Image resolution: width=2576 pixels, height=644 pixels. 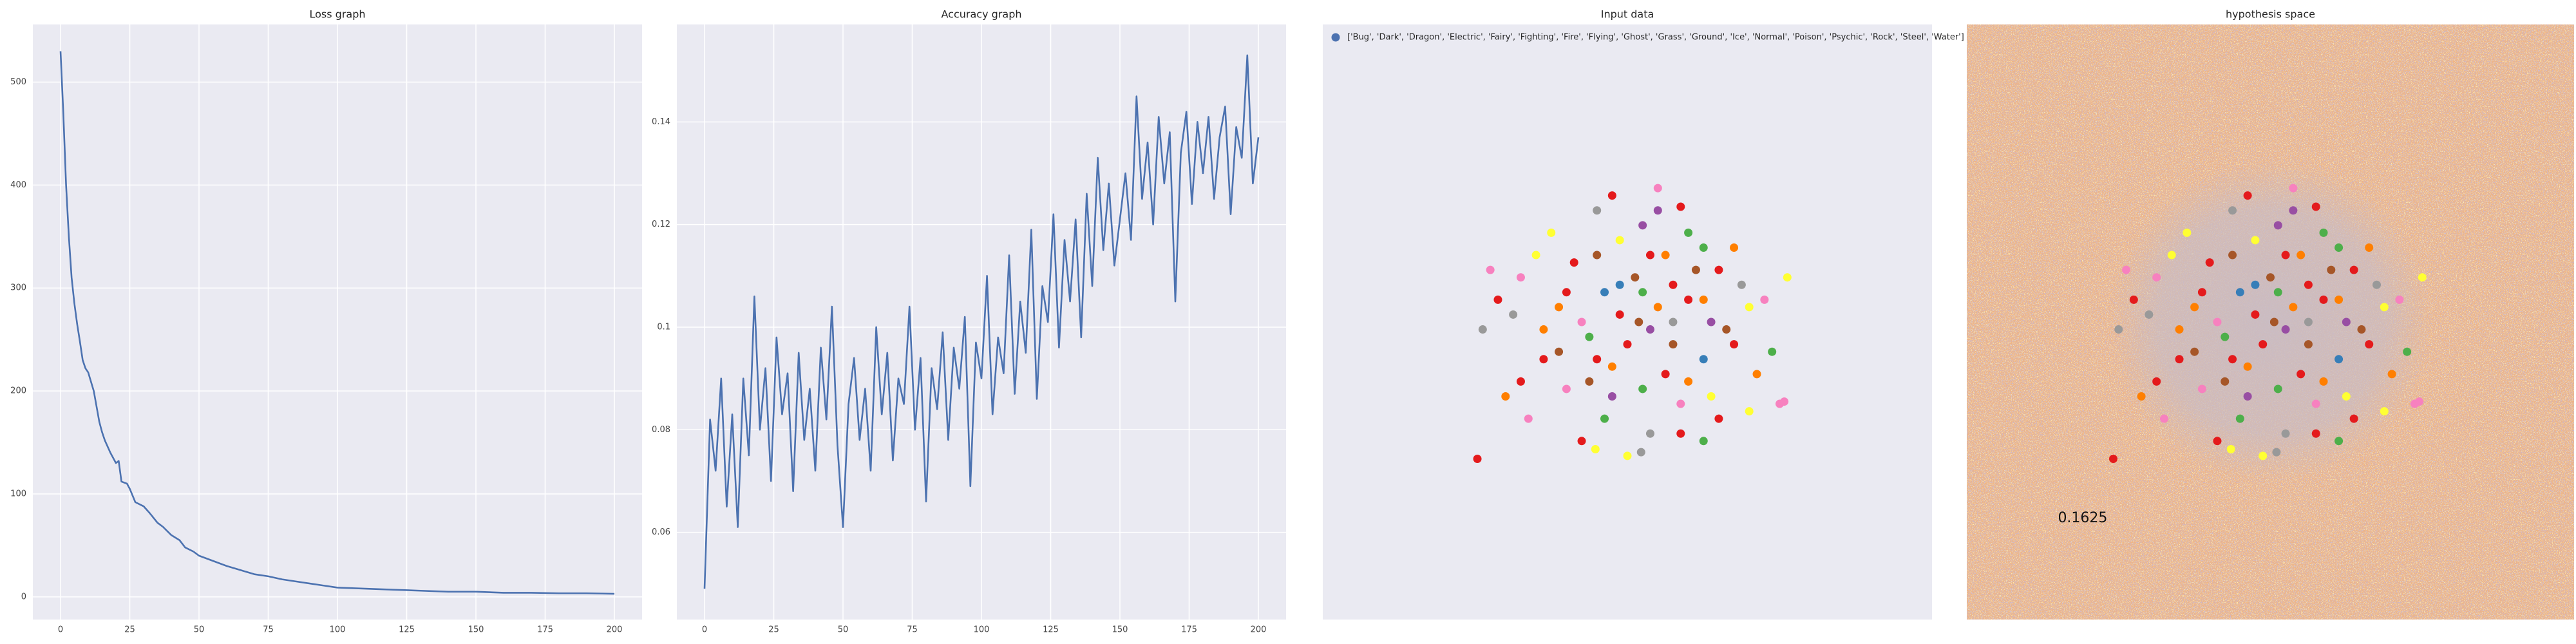 What do you see at coordinates (18, 494) in the screenshot?
I see `y-tick-label: 100` at bounding box center [18, 494].